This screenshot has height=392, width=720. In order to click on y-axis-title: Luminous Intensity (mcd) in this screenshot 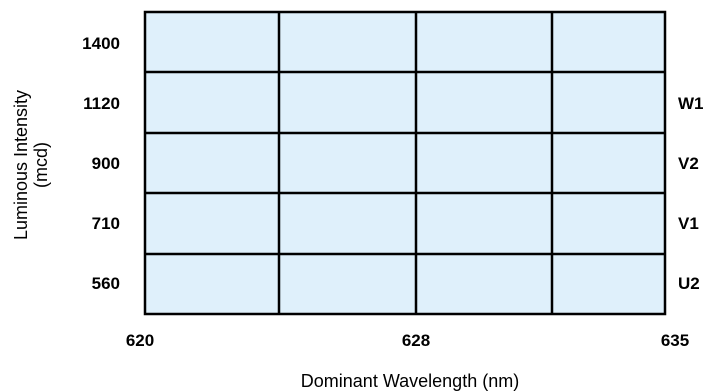, I will do `click(31, 165)`.